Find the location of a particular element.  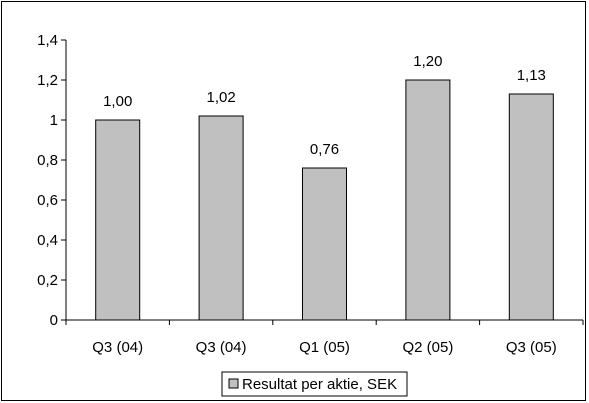

y-tick-label: 1,2 is located at coordinates (47, 80).